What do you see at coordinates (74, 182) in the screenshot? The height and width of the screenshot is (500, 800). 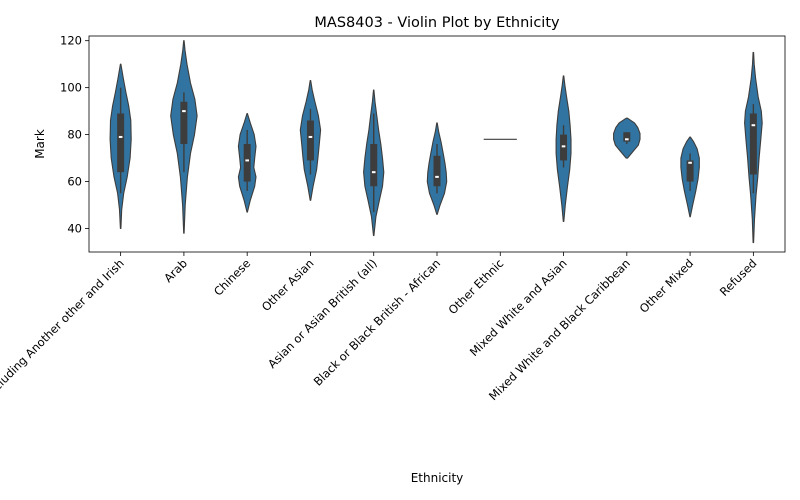 I see `y-tick-label: 60` at bounding box center [74, 182].